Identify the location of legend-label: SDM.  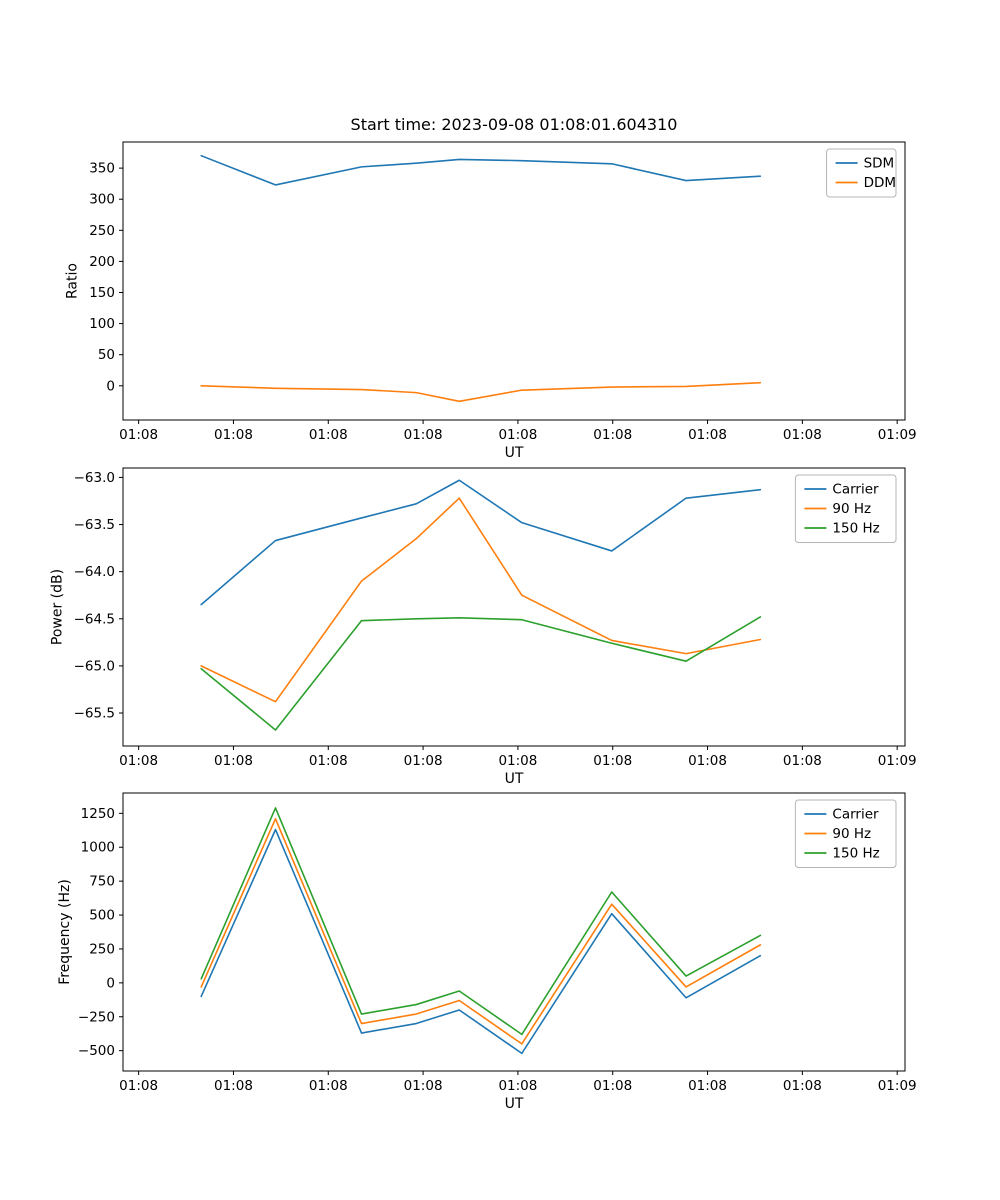
(879, 164).